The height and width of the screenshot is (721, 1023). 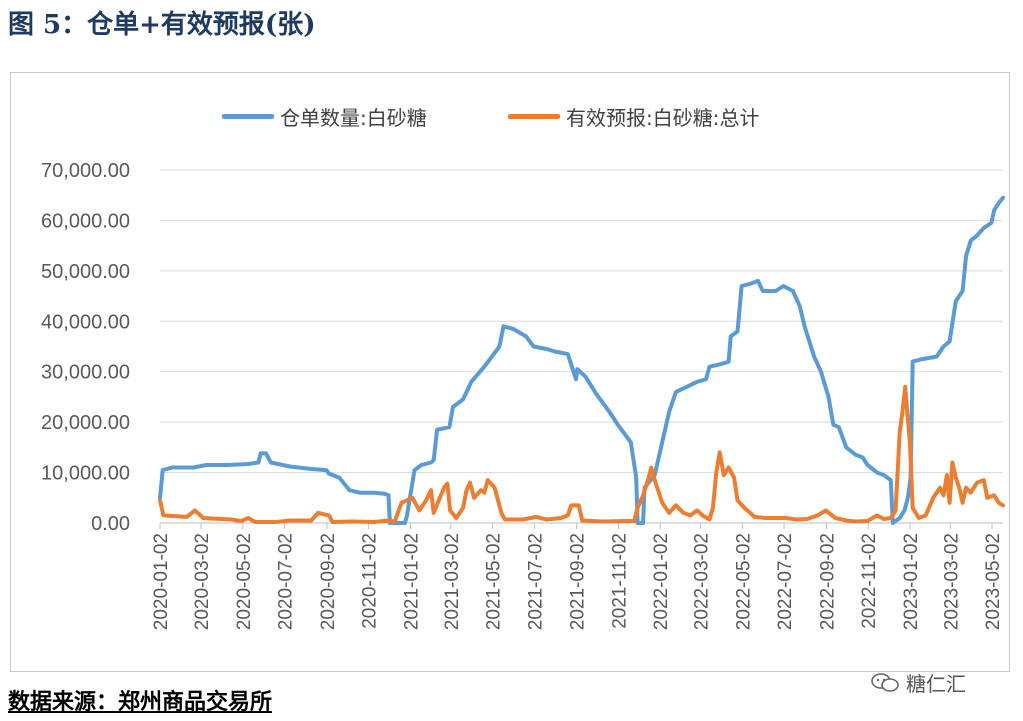 I want to click on x-tick-label: 2021-09-02, so click(x=578, y=581).